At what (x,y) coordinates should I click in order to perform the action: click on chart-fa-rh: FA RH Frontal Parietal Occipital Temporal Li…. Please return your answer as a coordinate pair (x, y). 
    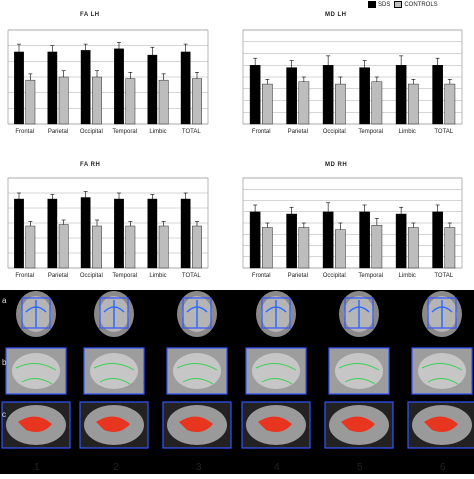
    Looking at the image, I should click on (115, 217).